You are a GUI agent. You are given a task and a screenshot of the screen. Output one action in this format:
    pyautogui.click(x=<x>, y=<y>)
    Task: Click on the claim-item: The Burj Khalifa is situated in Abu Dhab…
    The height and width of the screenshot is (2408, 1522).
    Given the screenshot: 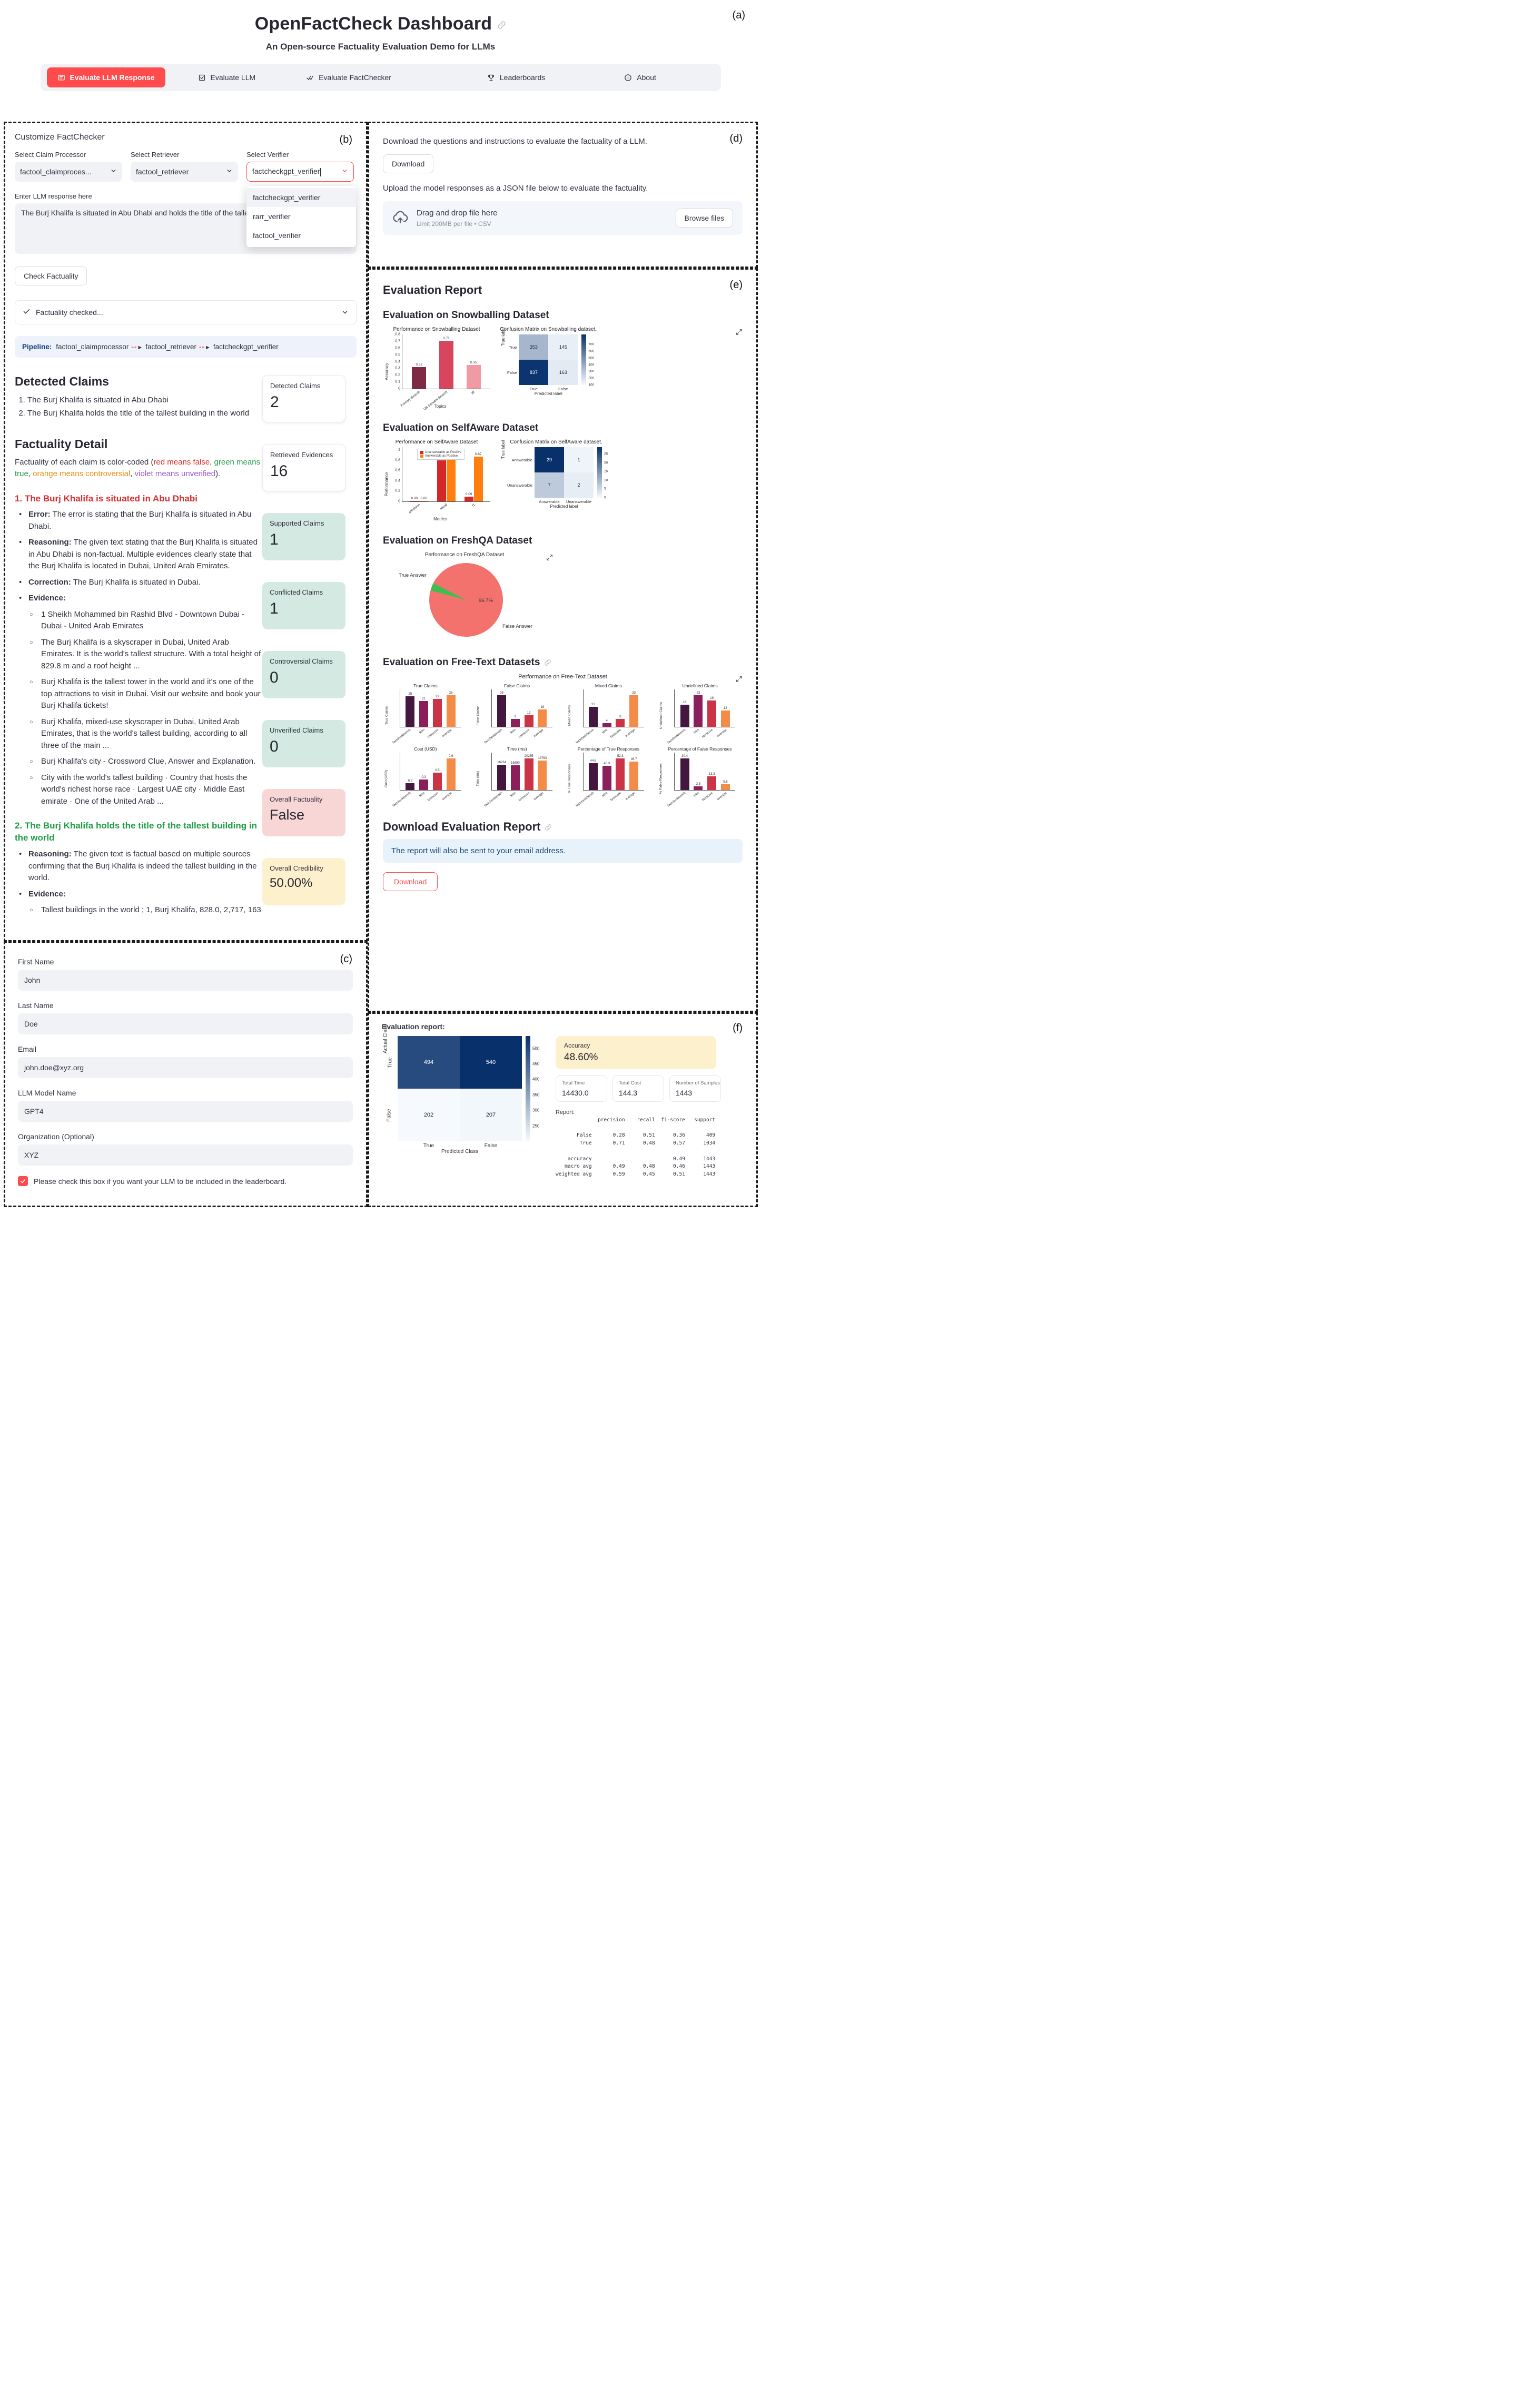 What is the action you would take?
    pyautogui.click(x=145, y=400)
    